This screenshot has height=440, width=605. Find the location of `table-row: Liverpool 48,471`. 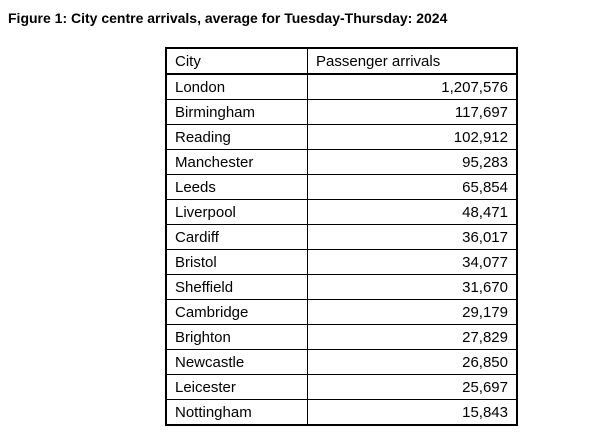

table-row: Liverpool 48,471 is located at coordinates (341, 212).